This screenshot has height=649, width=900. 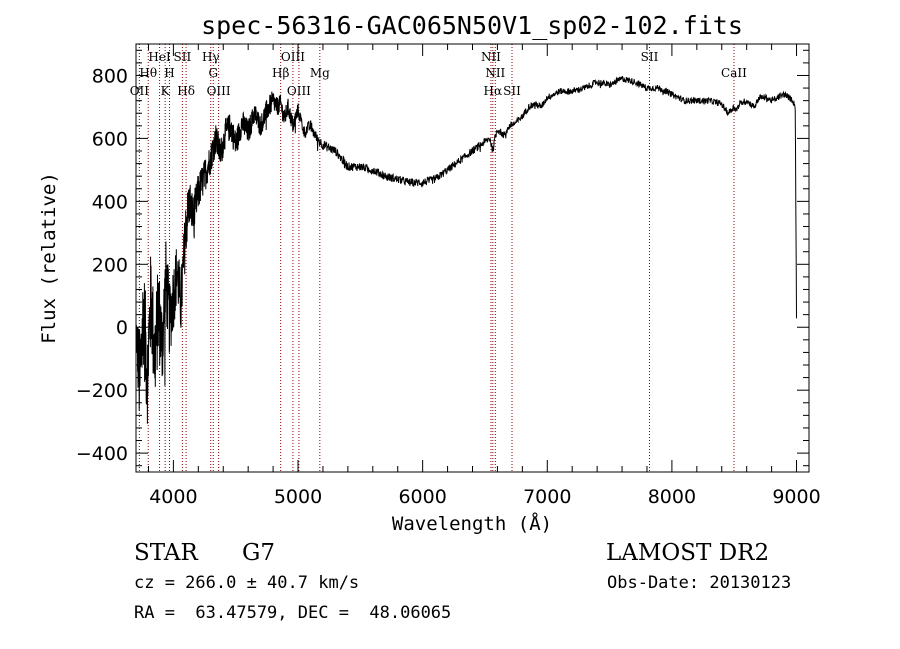 What do you see at coordinates (186, 91) in the screenshot?
I see `line-label: Hδ` at bounding box center [186, 91].